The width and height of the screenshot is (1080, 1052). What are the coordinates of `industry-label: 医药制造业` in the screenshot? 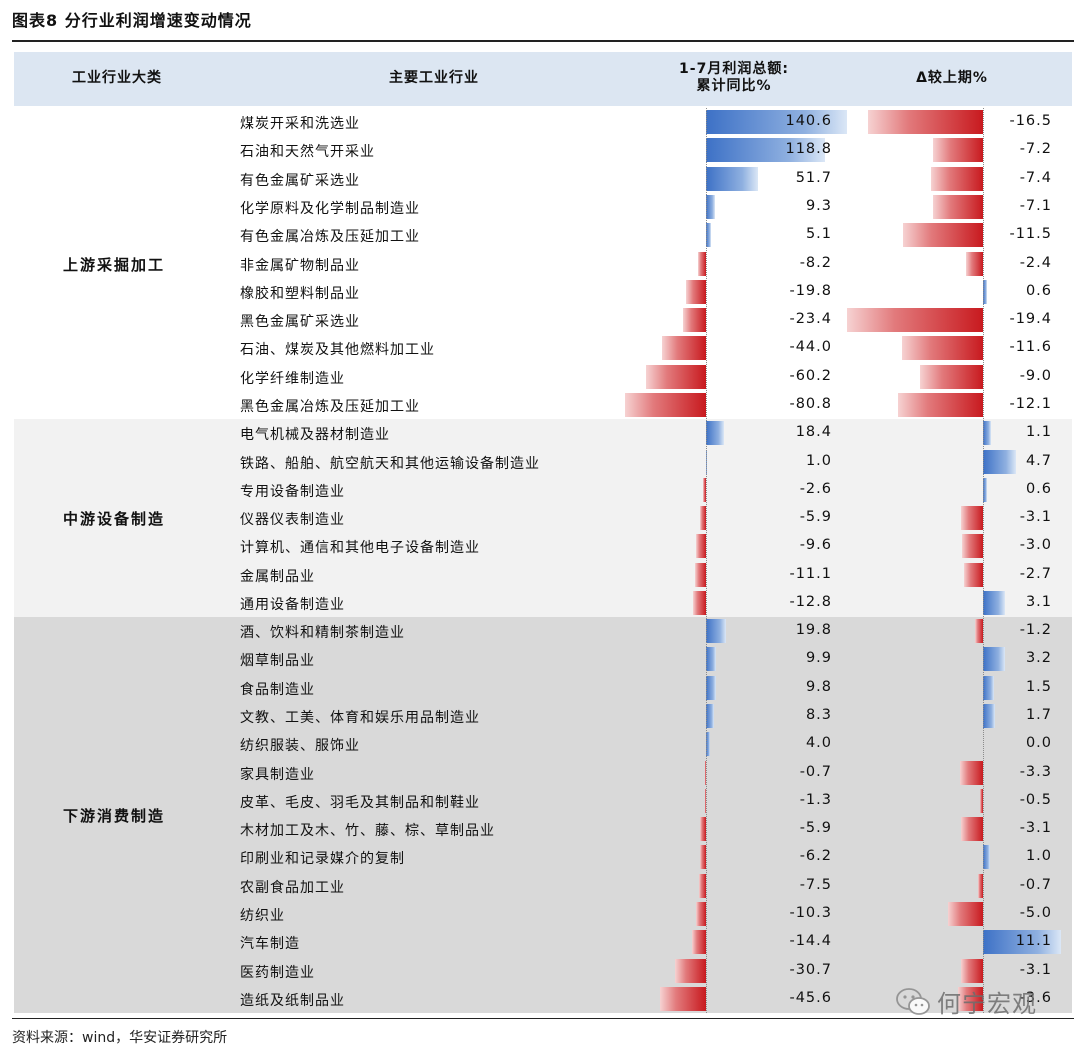 It's located at (277, 972).